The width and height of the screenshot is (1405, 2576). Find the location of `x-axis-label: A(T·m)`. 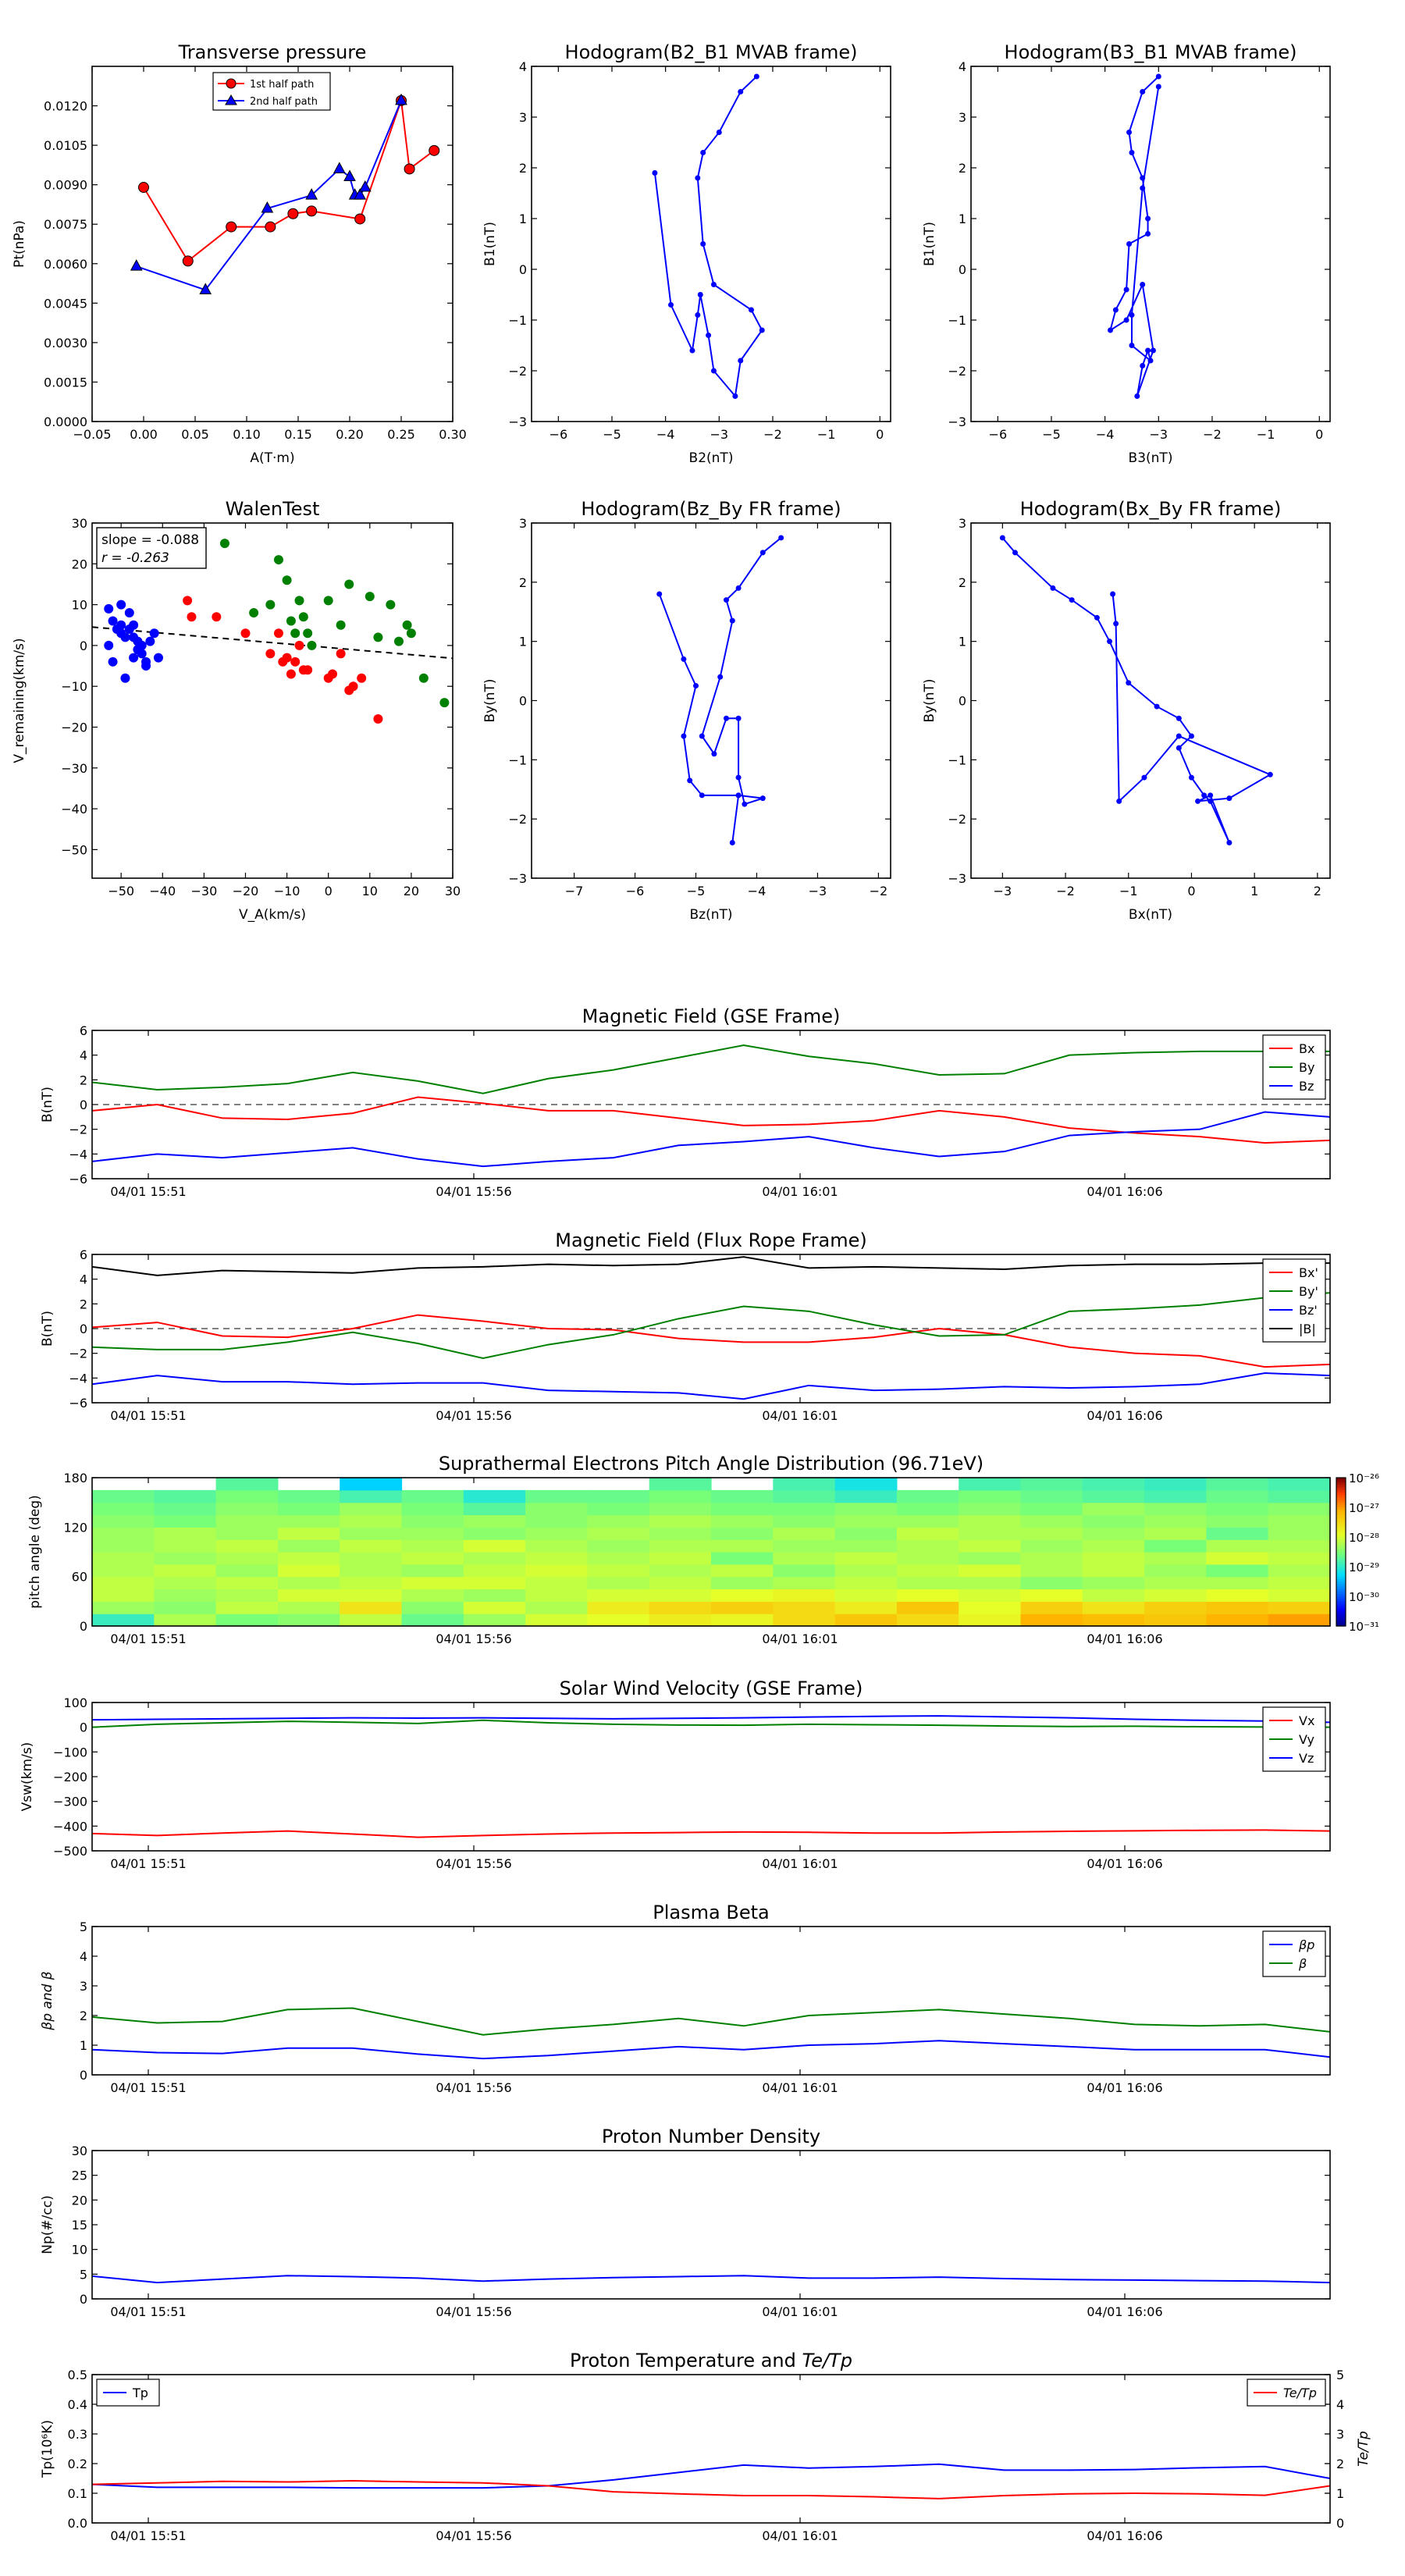

x-axis-label: A(T·m) is located at coordinates (272, 458).